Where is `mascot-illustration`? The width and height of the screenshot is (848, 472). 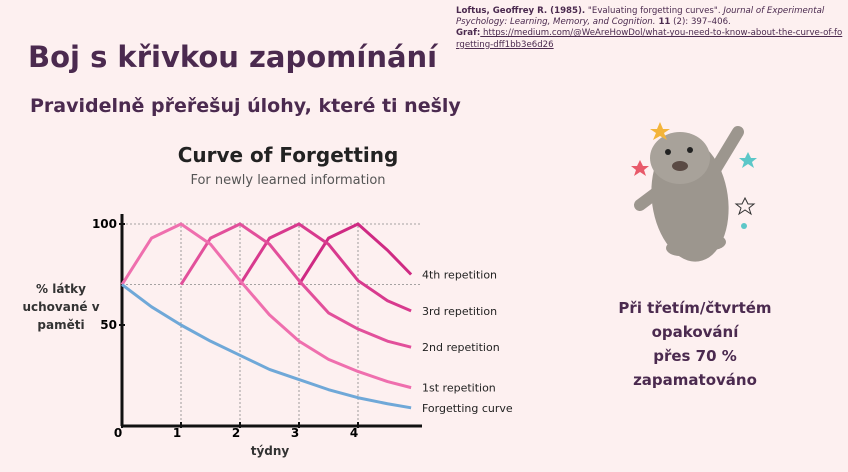
mascot-illustration is located at coordinates (694, 192).